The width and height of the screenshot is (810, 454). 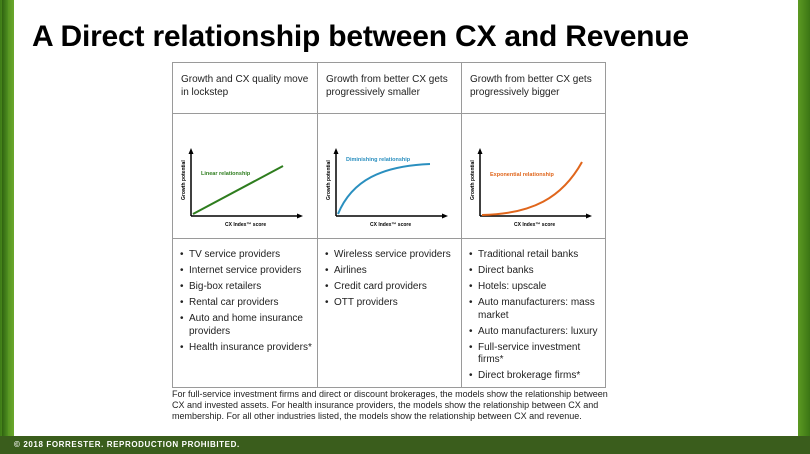 What do you see at coordinates (226, 174) in the screenshot?
I see `curve-label: Linear relationship` at bounding box center [226, 174].